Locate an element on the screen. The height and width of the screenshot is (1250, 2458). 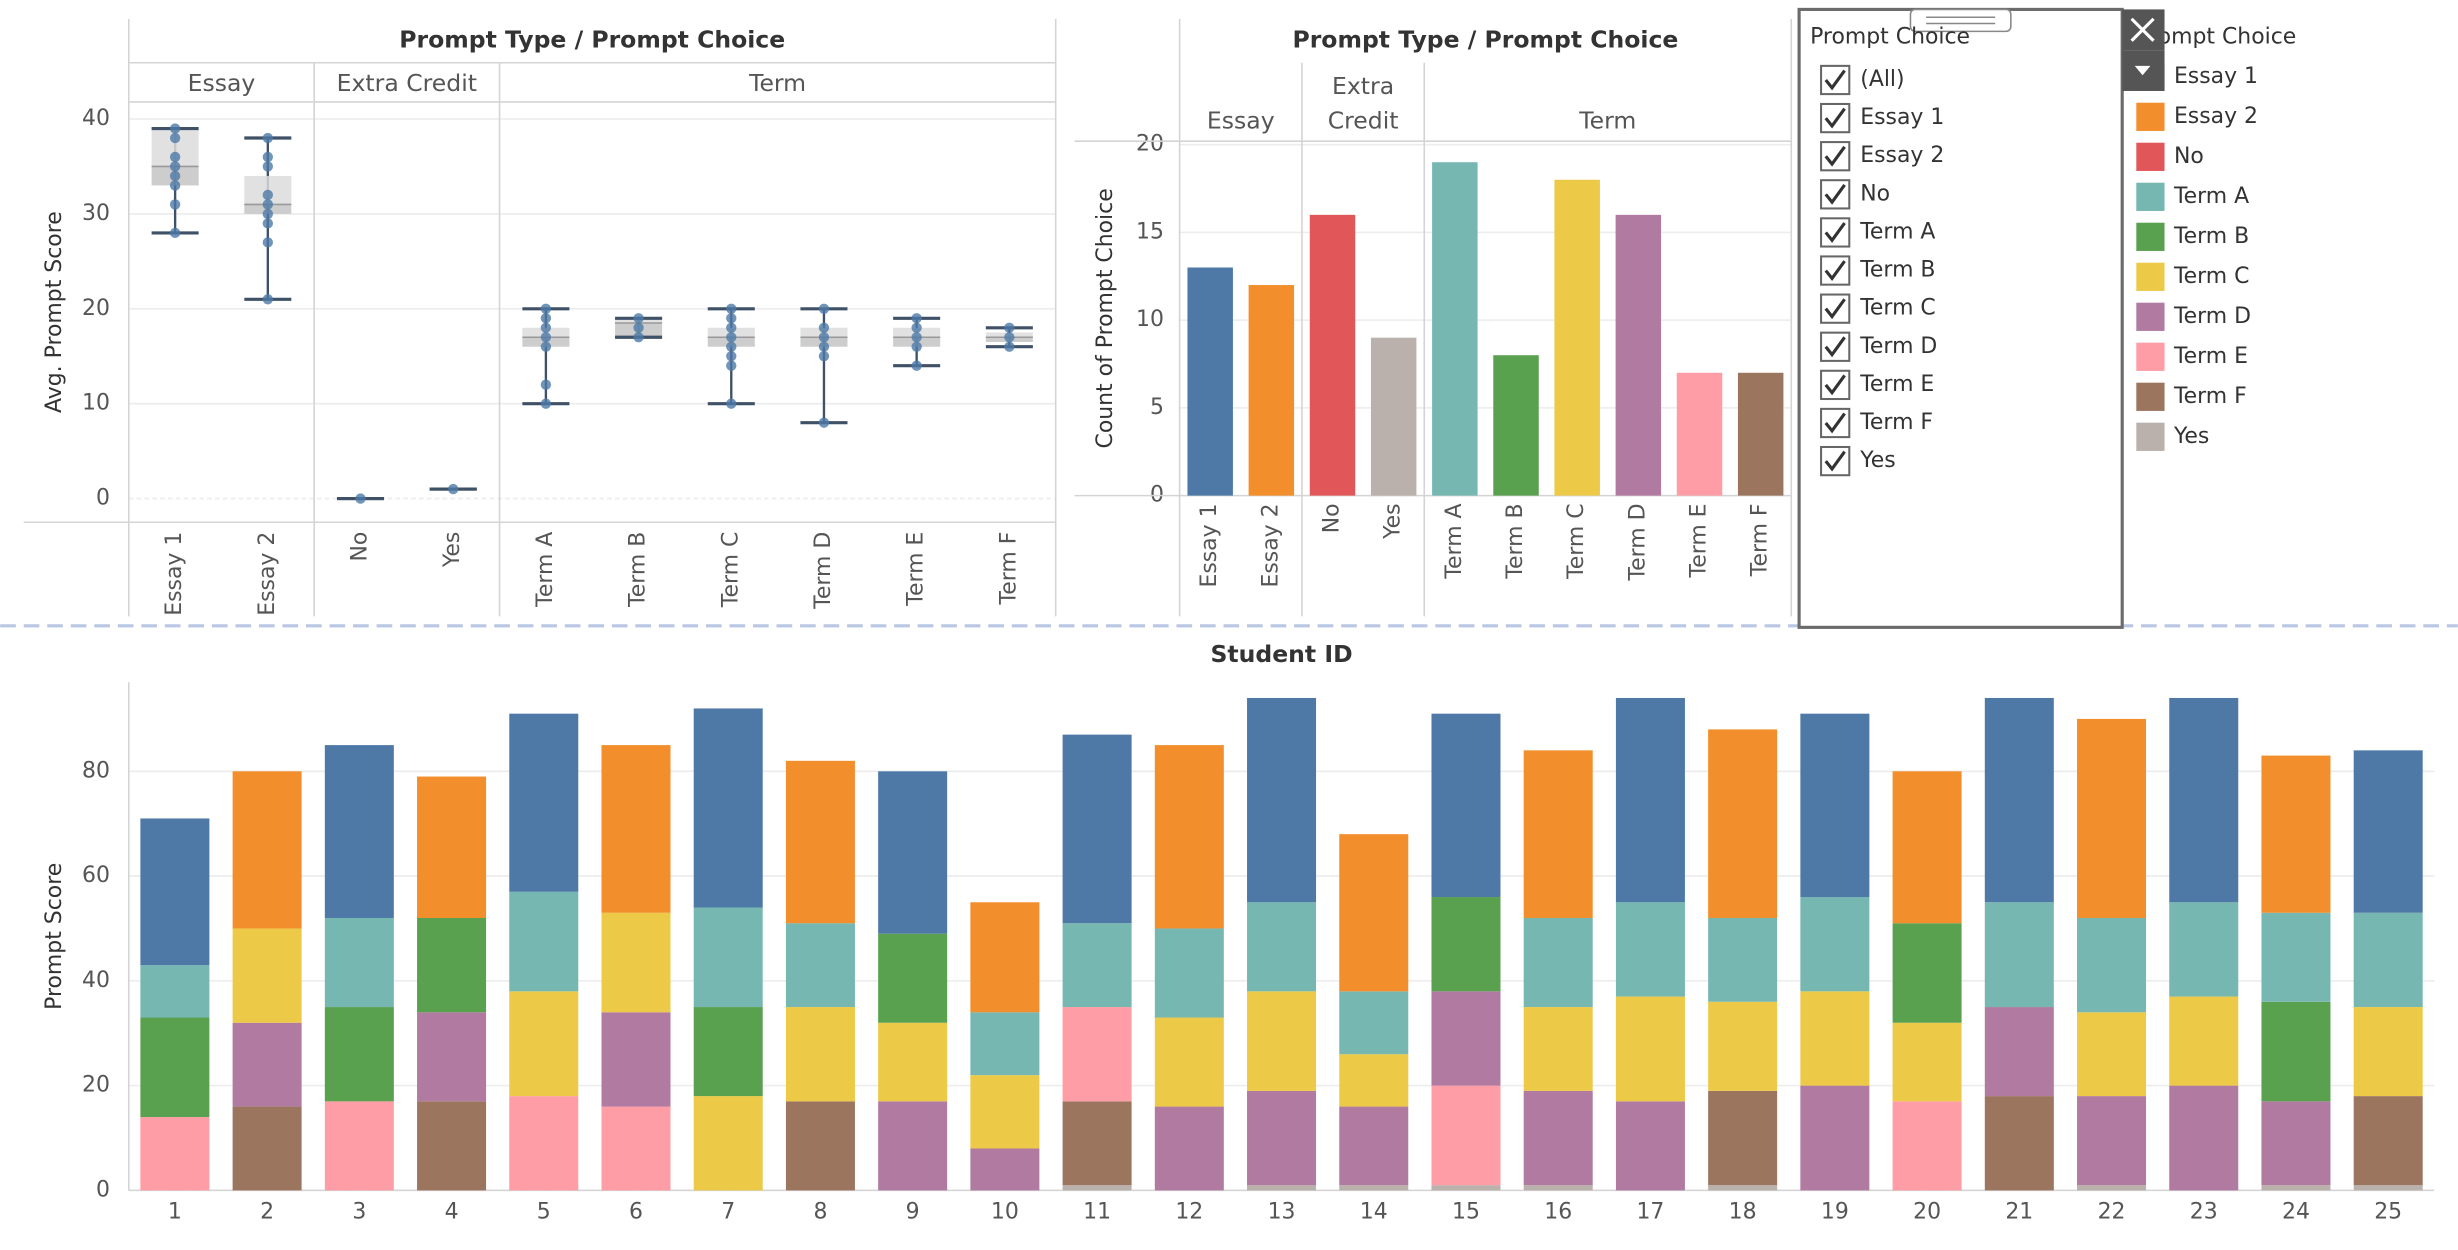
x-tick-label: 7 is located at coordinates (728, 1211).